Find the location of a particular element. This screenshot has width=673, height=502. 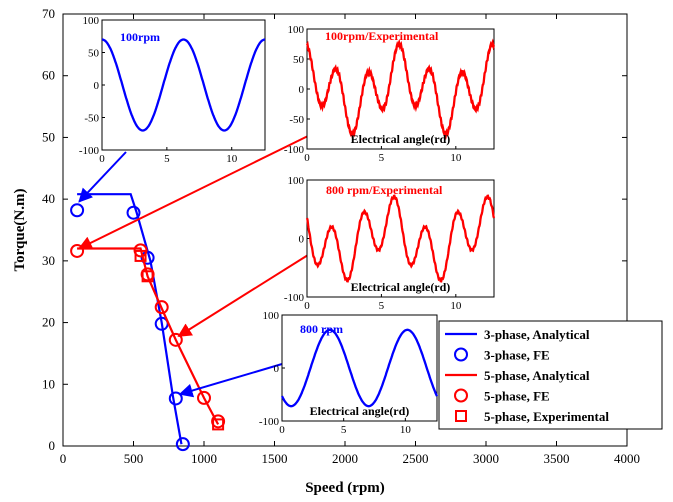

inset-title: 100rpm is located at coordinates (140, 37).